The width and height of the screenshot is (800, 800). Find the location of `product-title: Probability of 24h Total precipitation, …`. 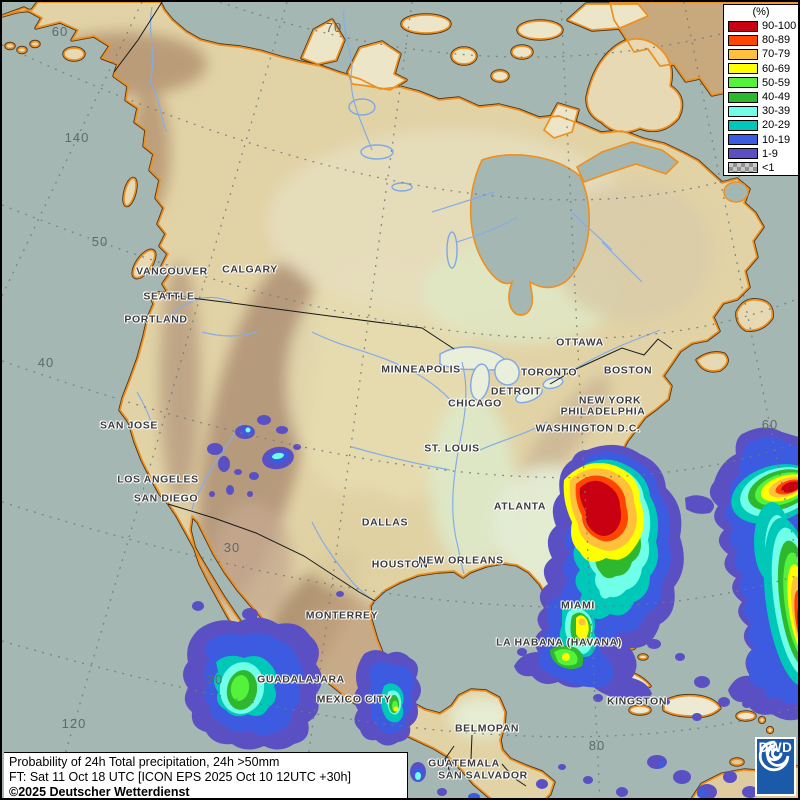

product-title: Probability of 24h Total precipitation, … is located at coordinates (144, 762).